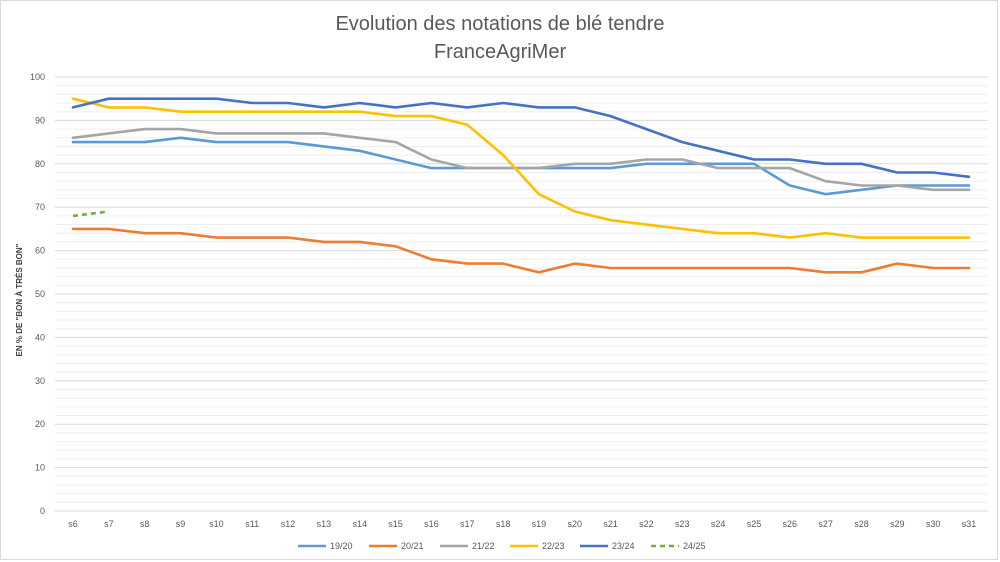 This screenshot has width=1000, height=562. Describe the element at coordinates (40, 337) in the screenshot. I see `y-tick-label: 40` at that location.